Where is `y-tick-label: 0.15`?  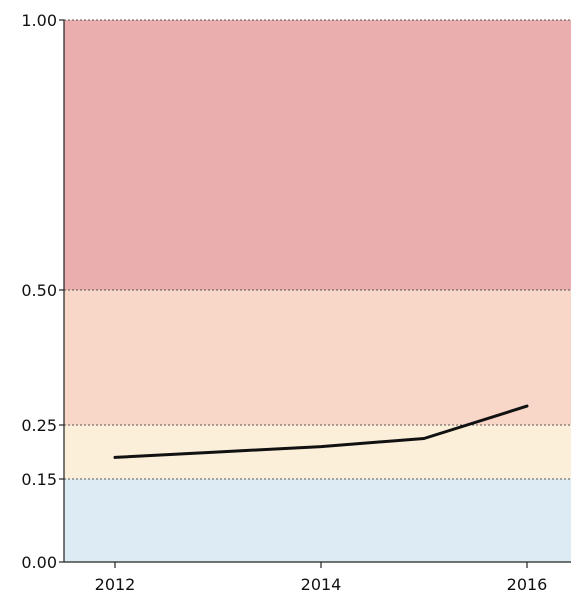 y-tick-label: 0.15 is located at coordinates (39, 479).